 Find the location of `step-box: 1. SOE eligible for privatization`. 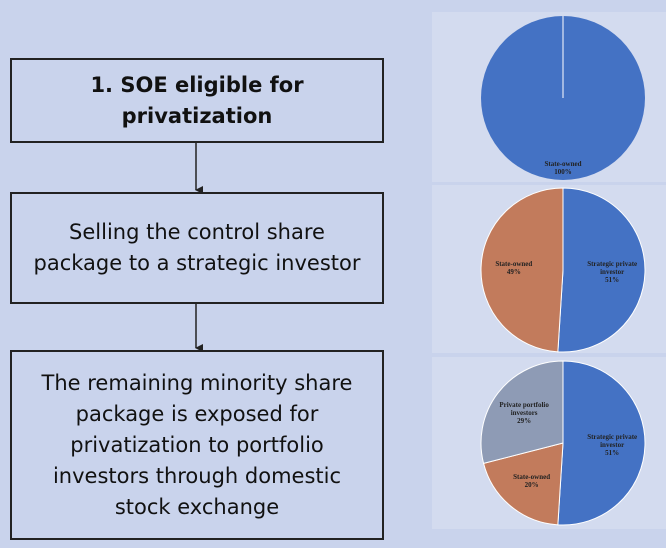

step-box: 1. SOE eligible for privatization is located at coordinates (197, 100).